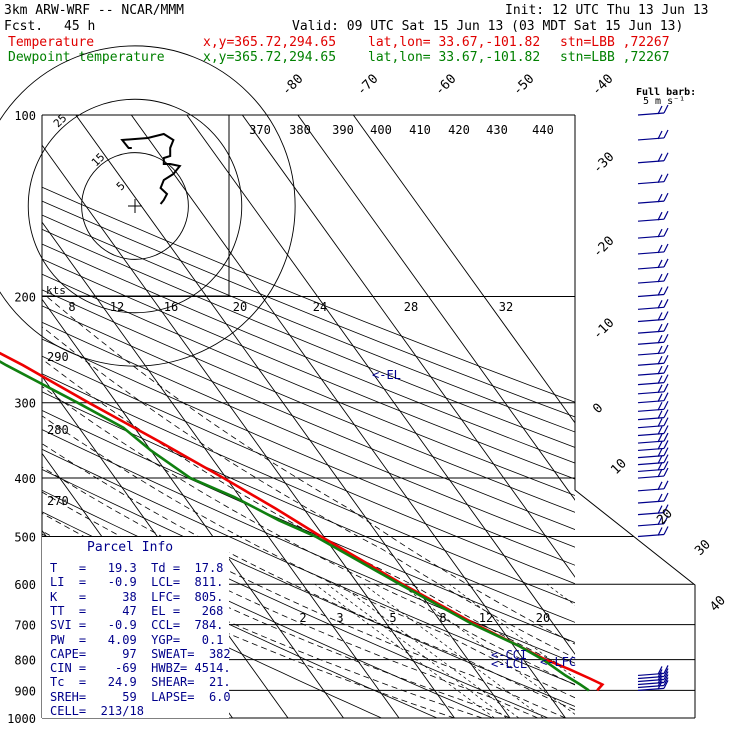  Describe the element at coordinates (58, 430) in the screenshot. I see `theta-label-low: 280` at that location.